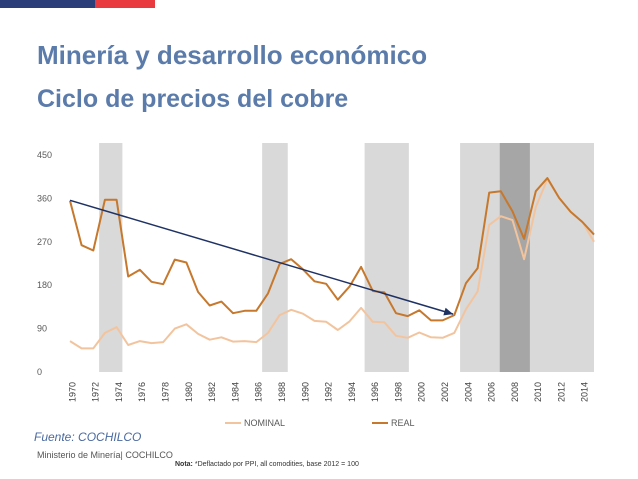 Image resolution: width=638 pixels, height=479 pixels. Describe the element at coordinates (585, 392) in the screenshot. I see `x-tick-label: 2014` at that location.